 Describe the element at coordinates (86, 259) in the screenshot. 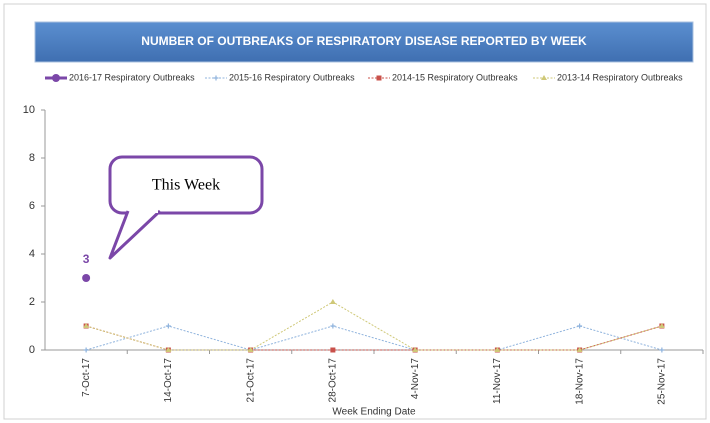

I see `data-label: 3` at that location.